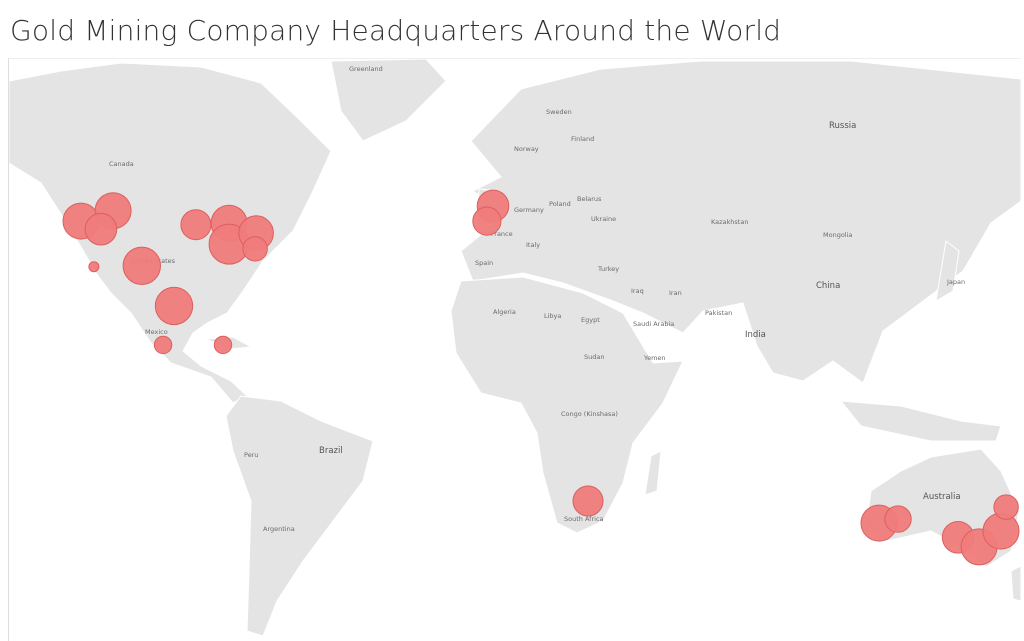 Image resolution: width=1024 pixels, height=641 pixels. I want to click on label-peru: Peru, so click(251, 455).